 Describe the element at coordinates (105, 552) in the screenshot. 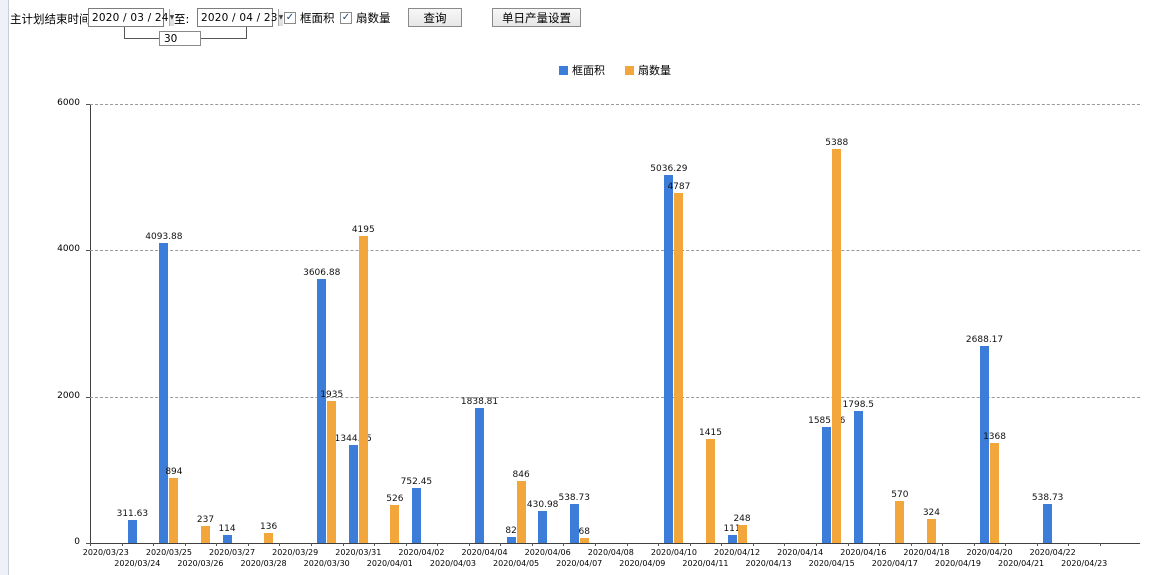

I see `x-axis-tick-label: 2020/03/23` at that location.